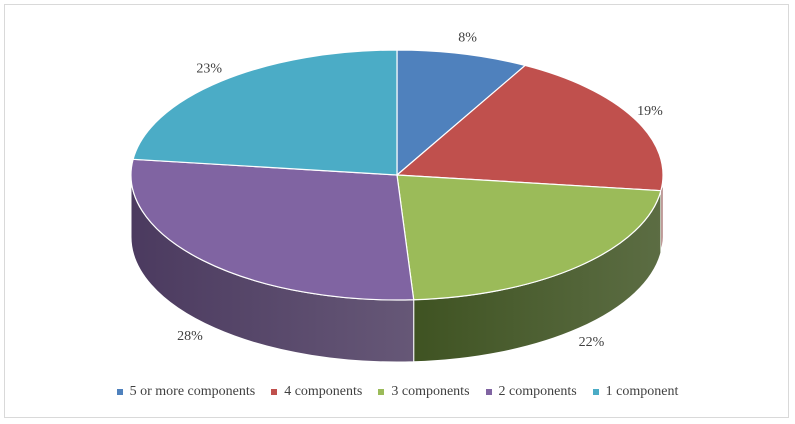 This screenshot has width=795, height=424. Describe the element at coordinates (650, 111) in the screenshot. I see `pie-data-label-1: 19%` at that location.